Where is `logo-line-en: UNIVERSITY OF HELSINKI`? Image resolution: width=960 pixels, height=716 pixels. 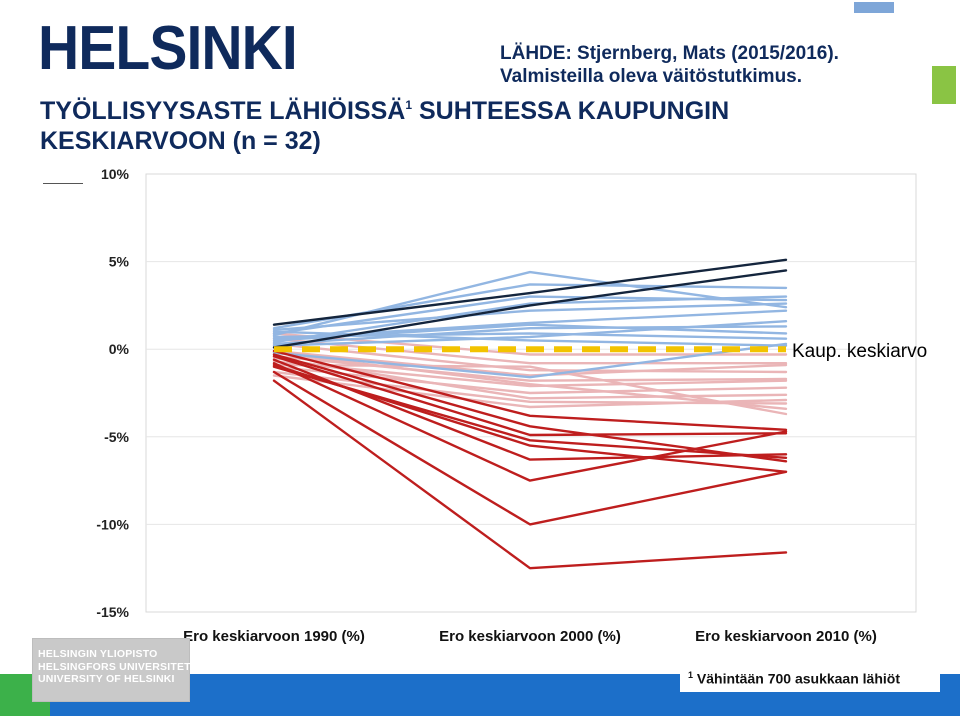 logo-line-en: UNIVERSITY OF HELSINKI is located at coordinates (106, 679).